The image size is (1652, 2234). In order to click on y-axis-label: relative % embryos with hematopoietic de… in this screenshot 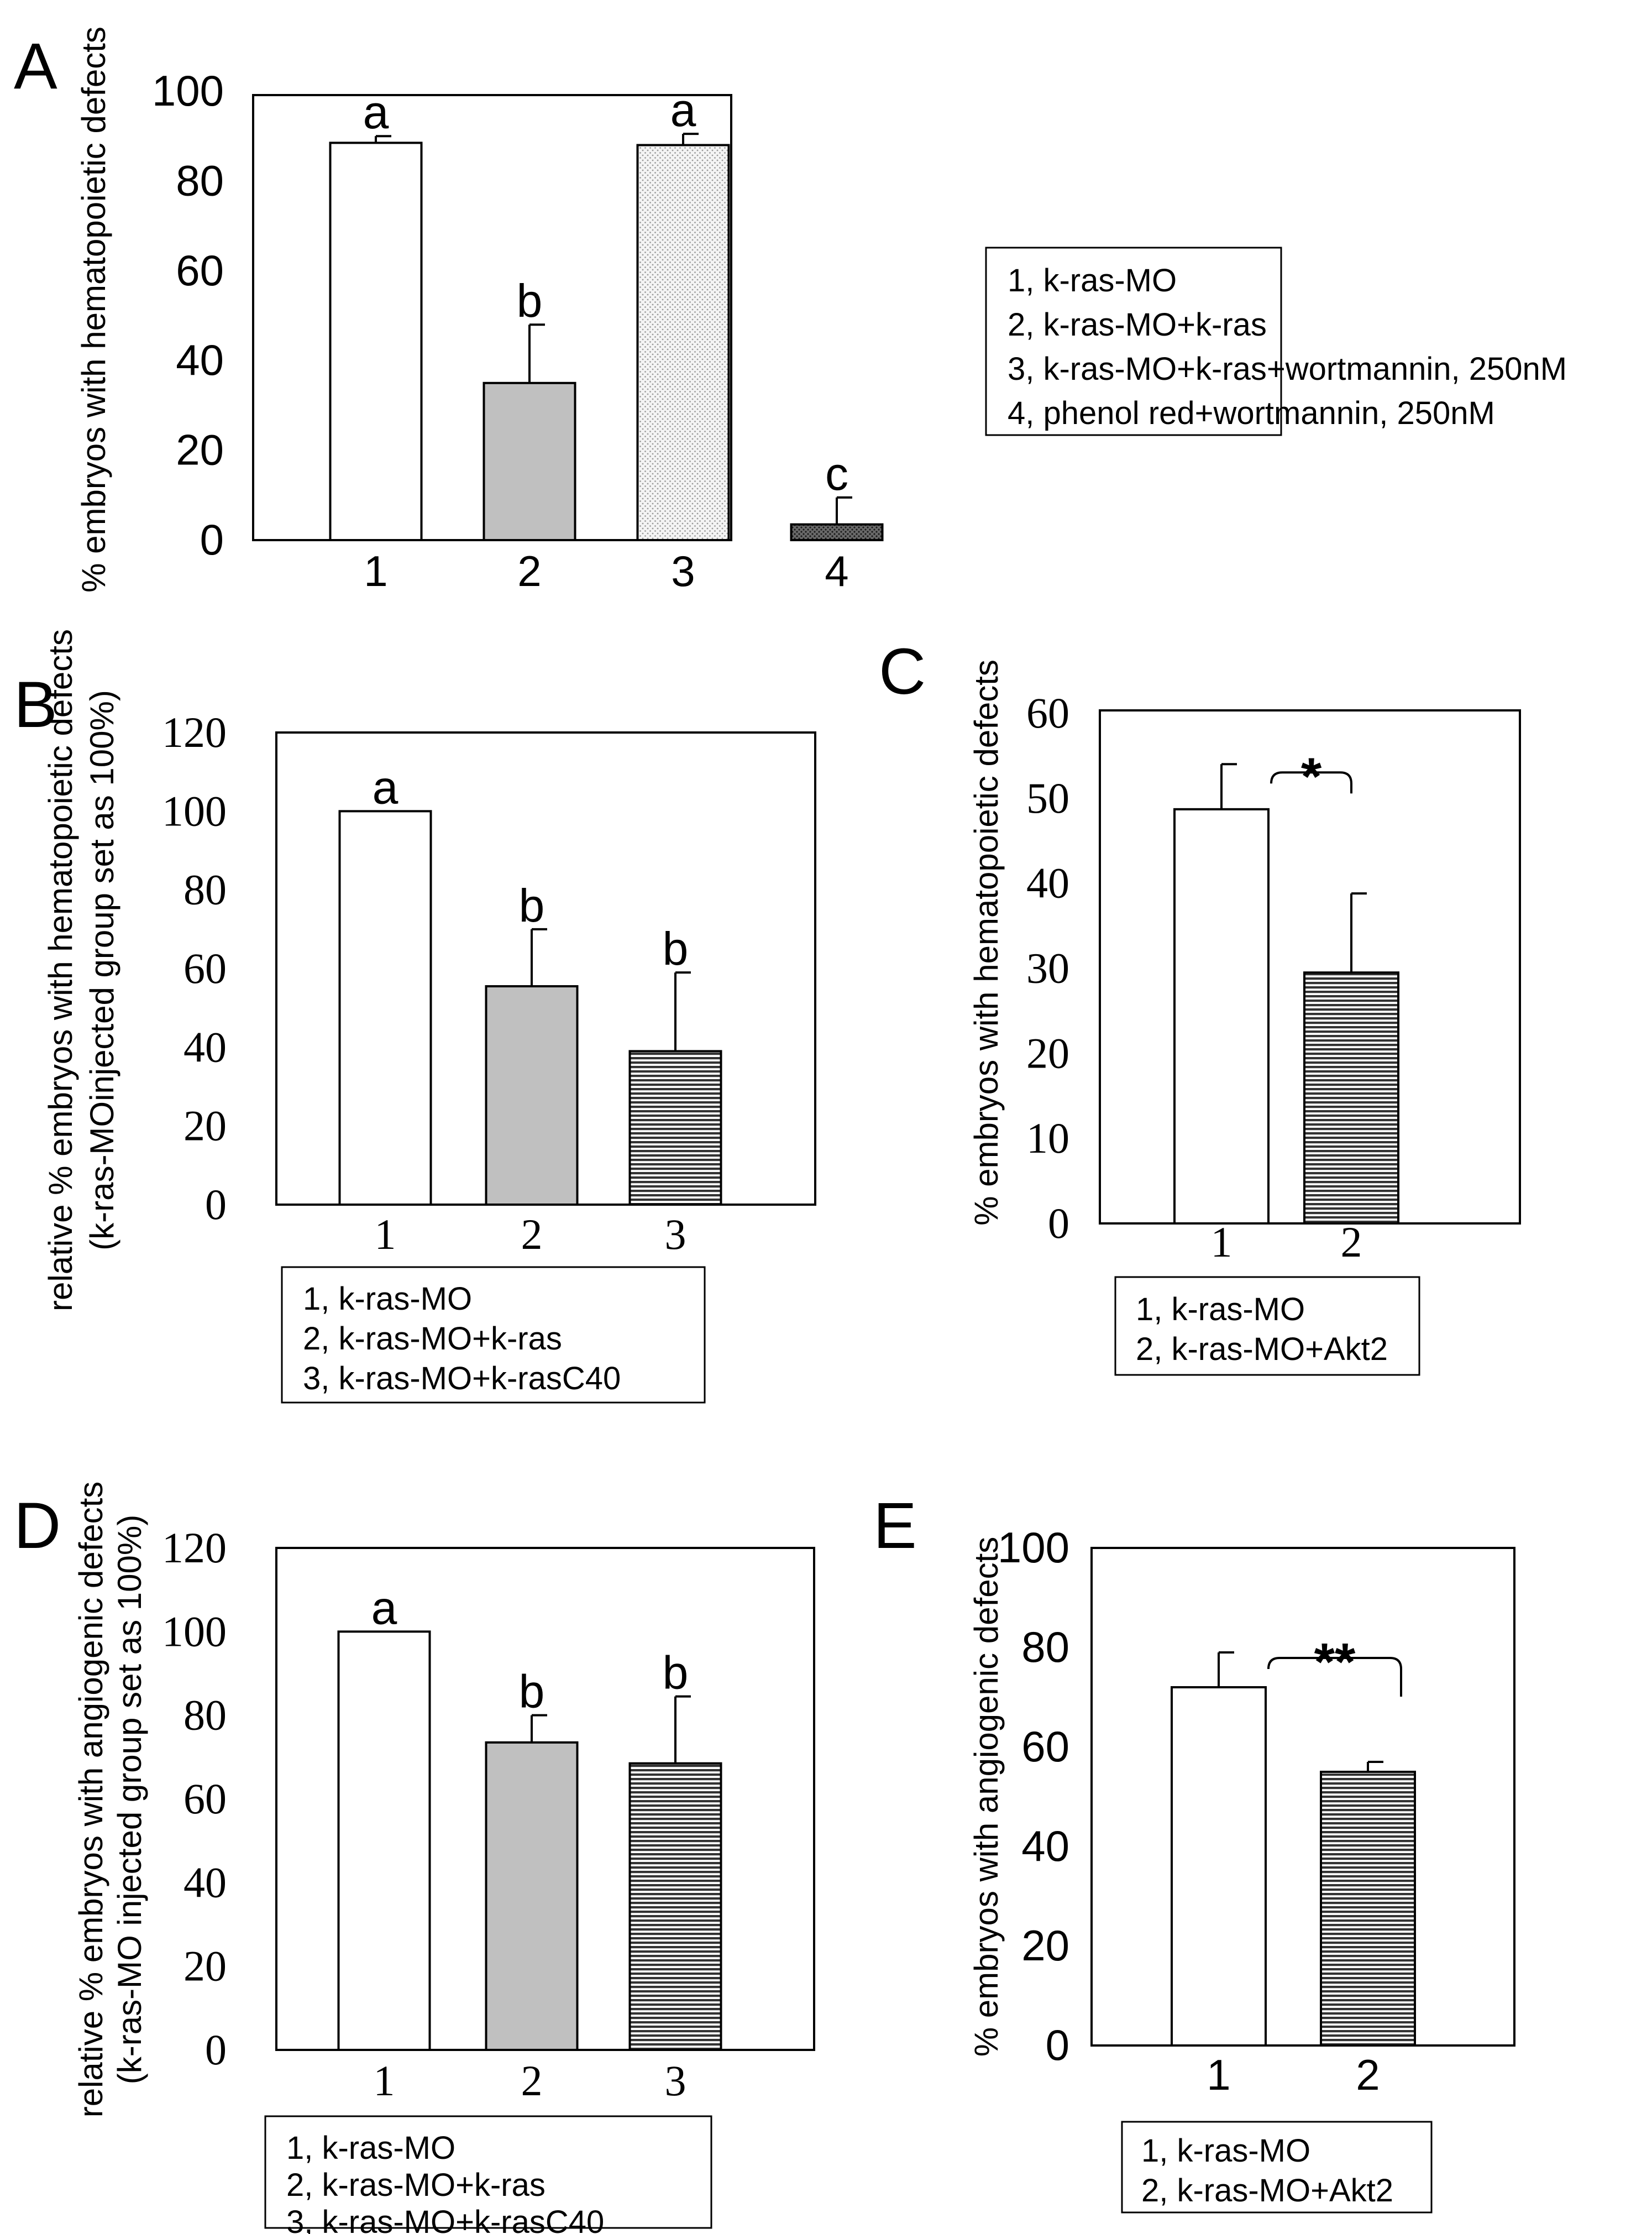, I will do `click(60, 970)`.